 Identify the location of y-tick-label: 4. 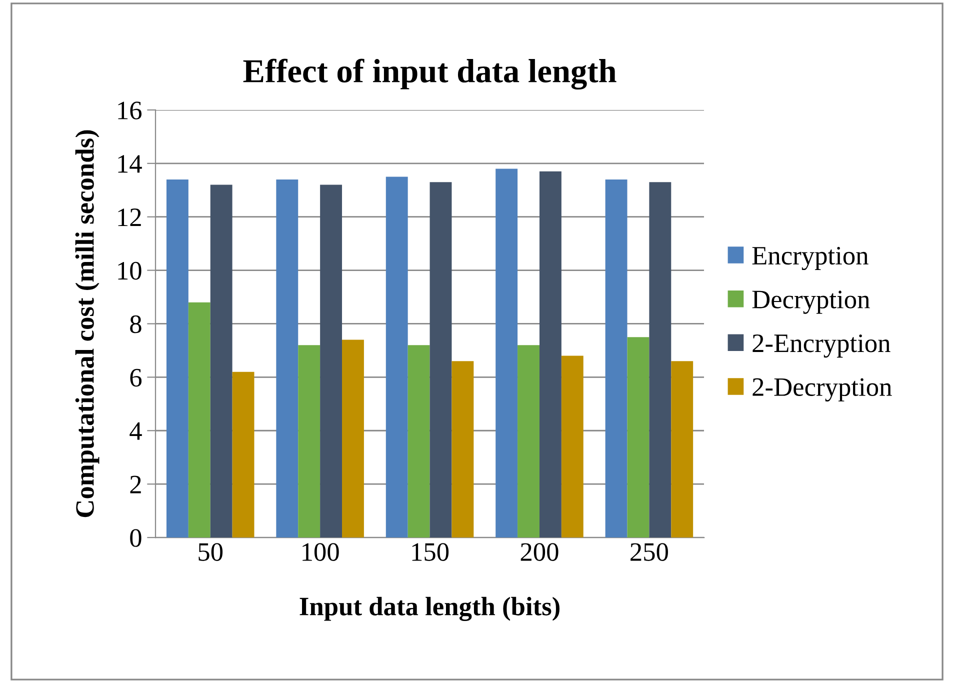
(136, 431).